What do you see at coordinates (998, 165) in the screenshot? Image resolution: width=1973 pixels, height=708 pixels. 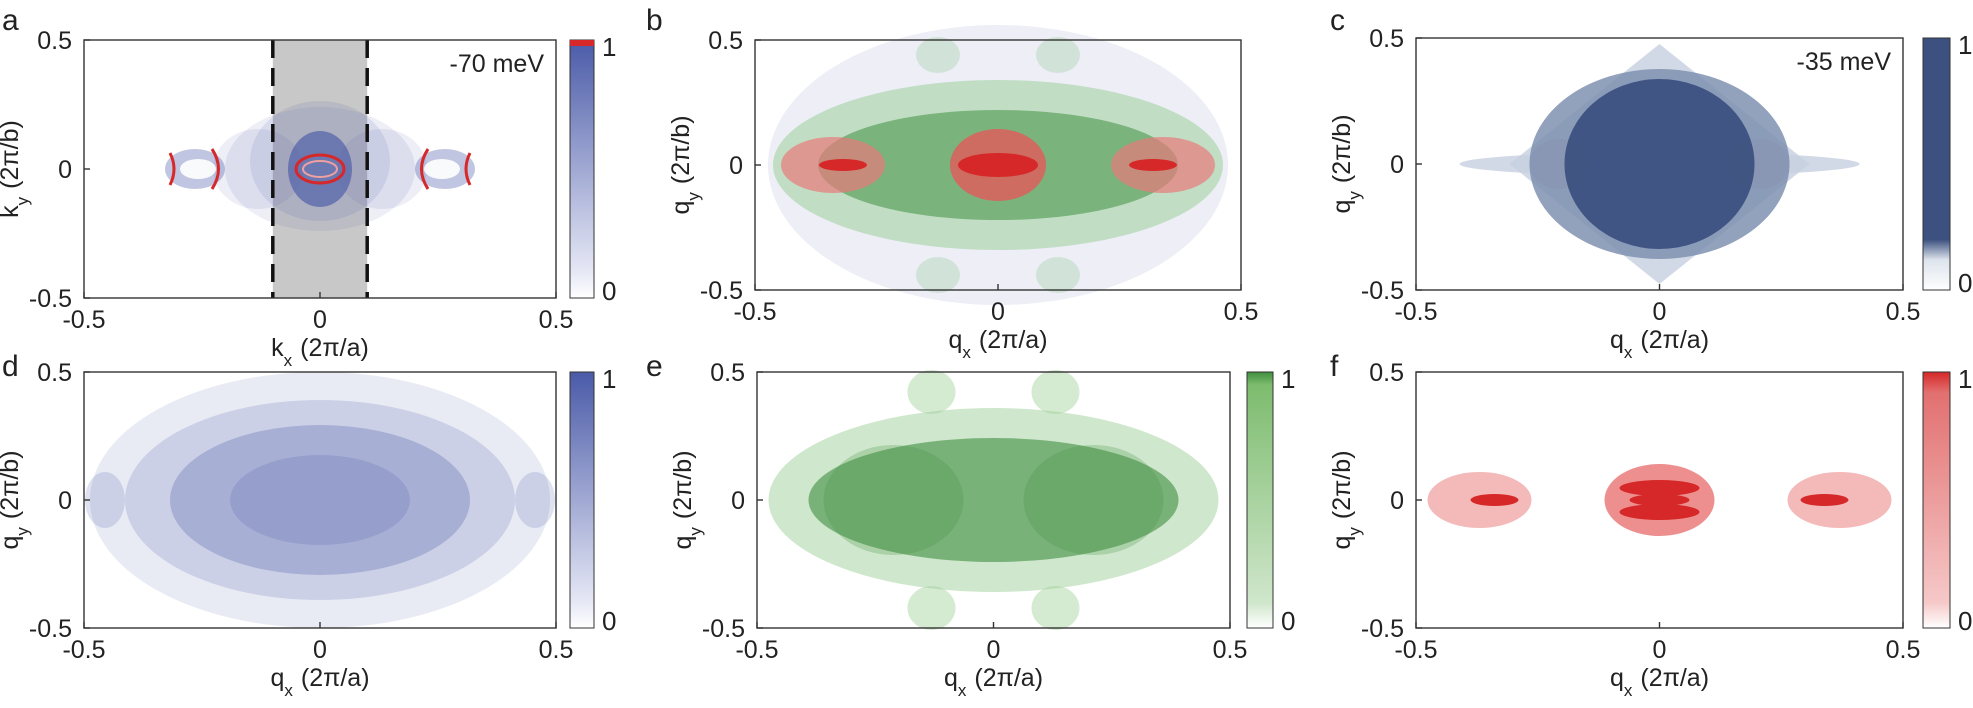 I see `density-red-center-core` at bounding box center [998, 165].